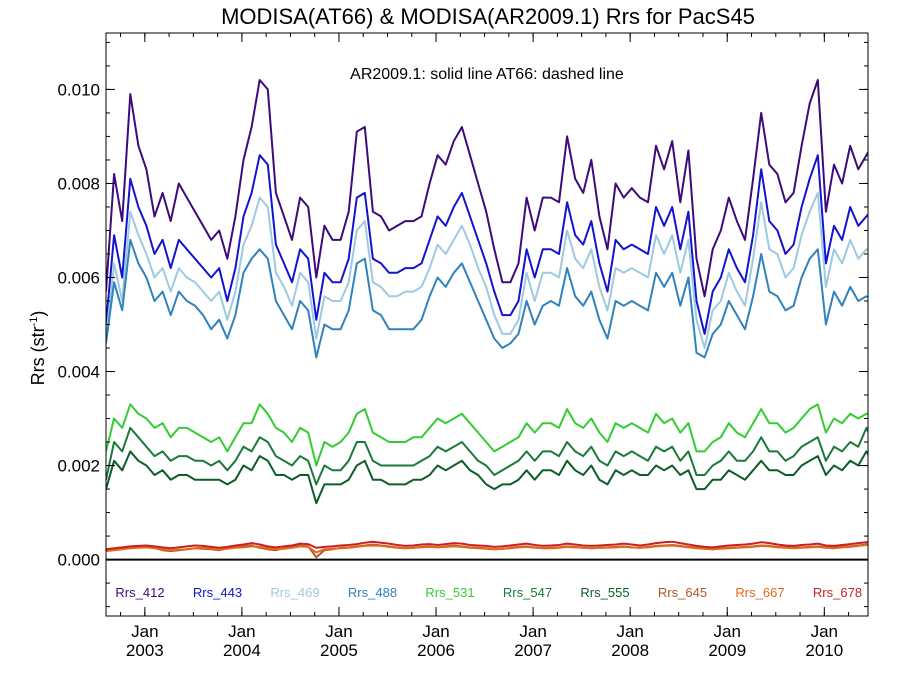  Describe the element at coordinates (34, 322) in the screenshot. I see `y-axis-label-sup: -1` at that location.